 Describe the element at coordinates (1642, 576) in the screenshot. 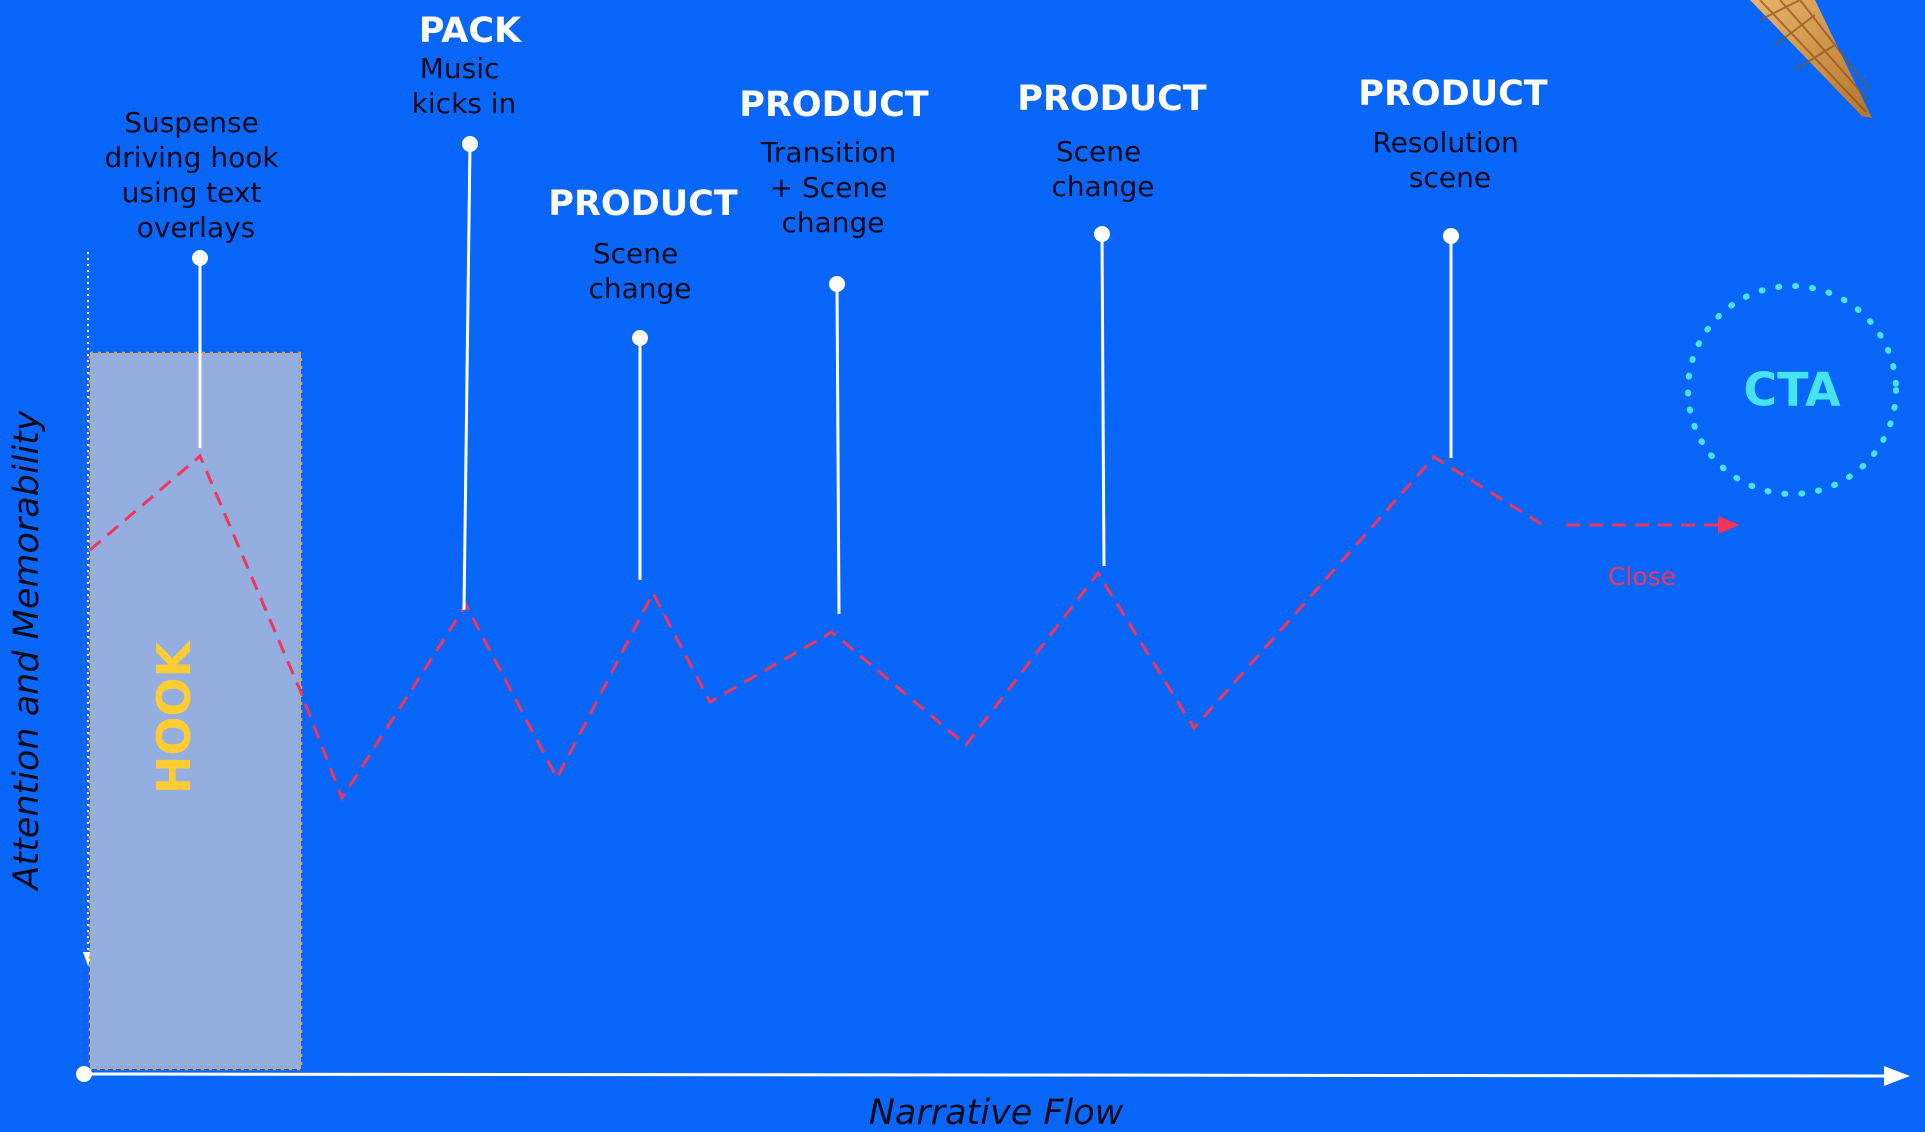

I see `close-label: Close` at that location.